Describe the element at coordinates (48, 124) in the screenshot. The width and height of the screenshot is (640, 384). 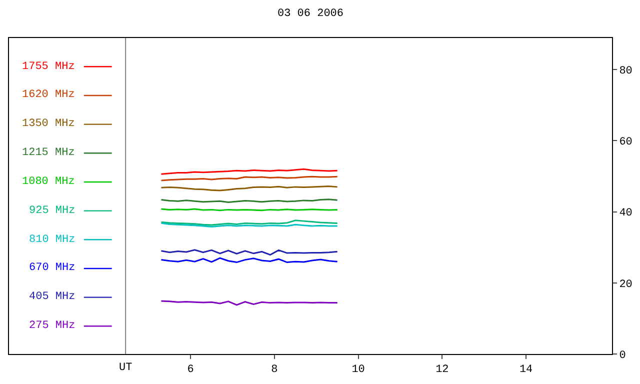
I see `legend-label: 1350 MHz` at that location.